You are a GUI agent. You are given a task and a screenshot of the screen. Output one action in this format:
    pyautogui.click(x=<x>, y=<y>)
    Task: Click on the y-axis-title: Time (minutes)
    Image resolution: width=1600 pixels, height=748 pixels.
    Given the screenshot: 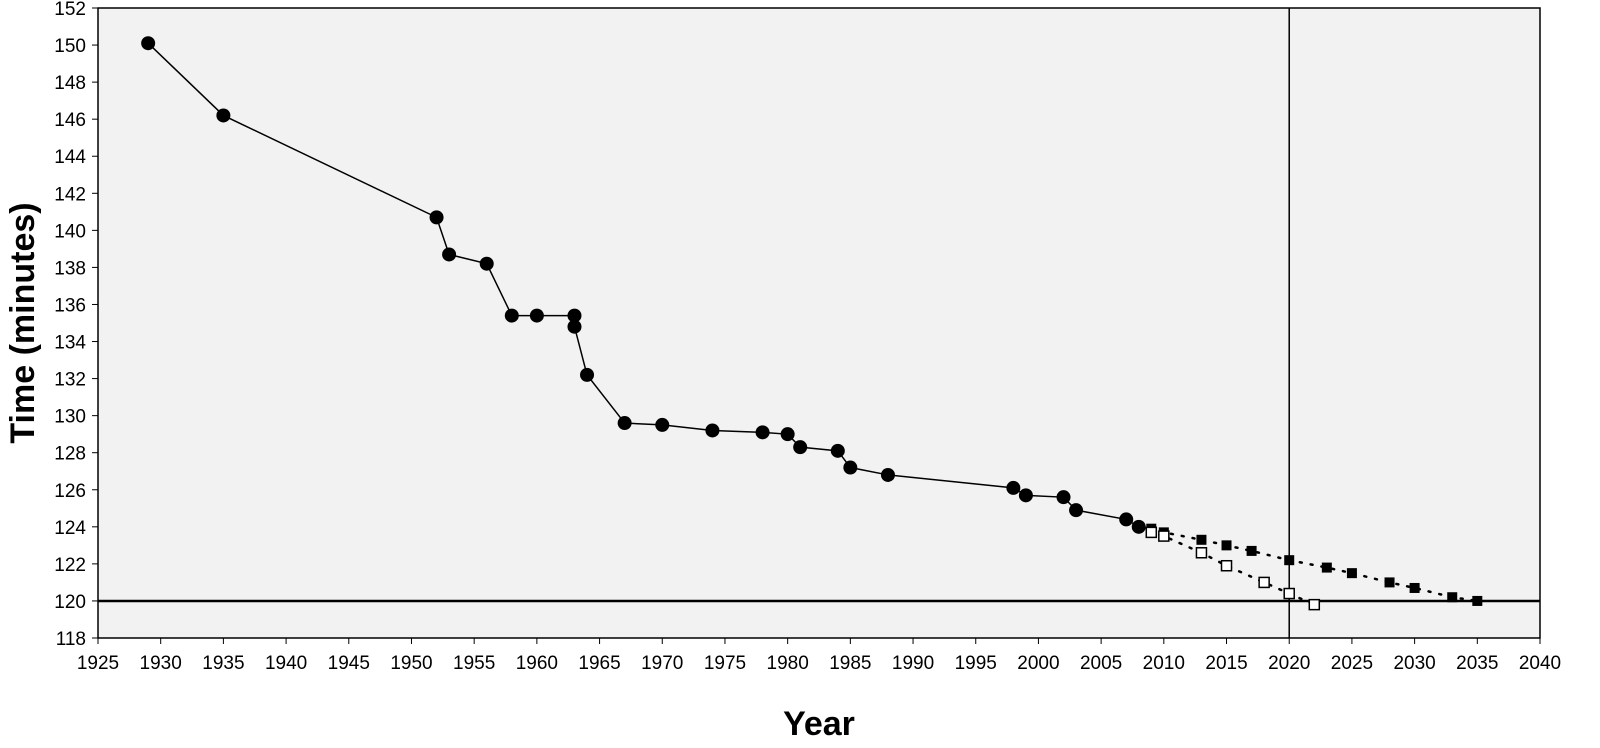 What is the action you would take?
    pyautogui.click(x=23, y=322)
    